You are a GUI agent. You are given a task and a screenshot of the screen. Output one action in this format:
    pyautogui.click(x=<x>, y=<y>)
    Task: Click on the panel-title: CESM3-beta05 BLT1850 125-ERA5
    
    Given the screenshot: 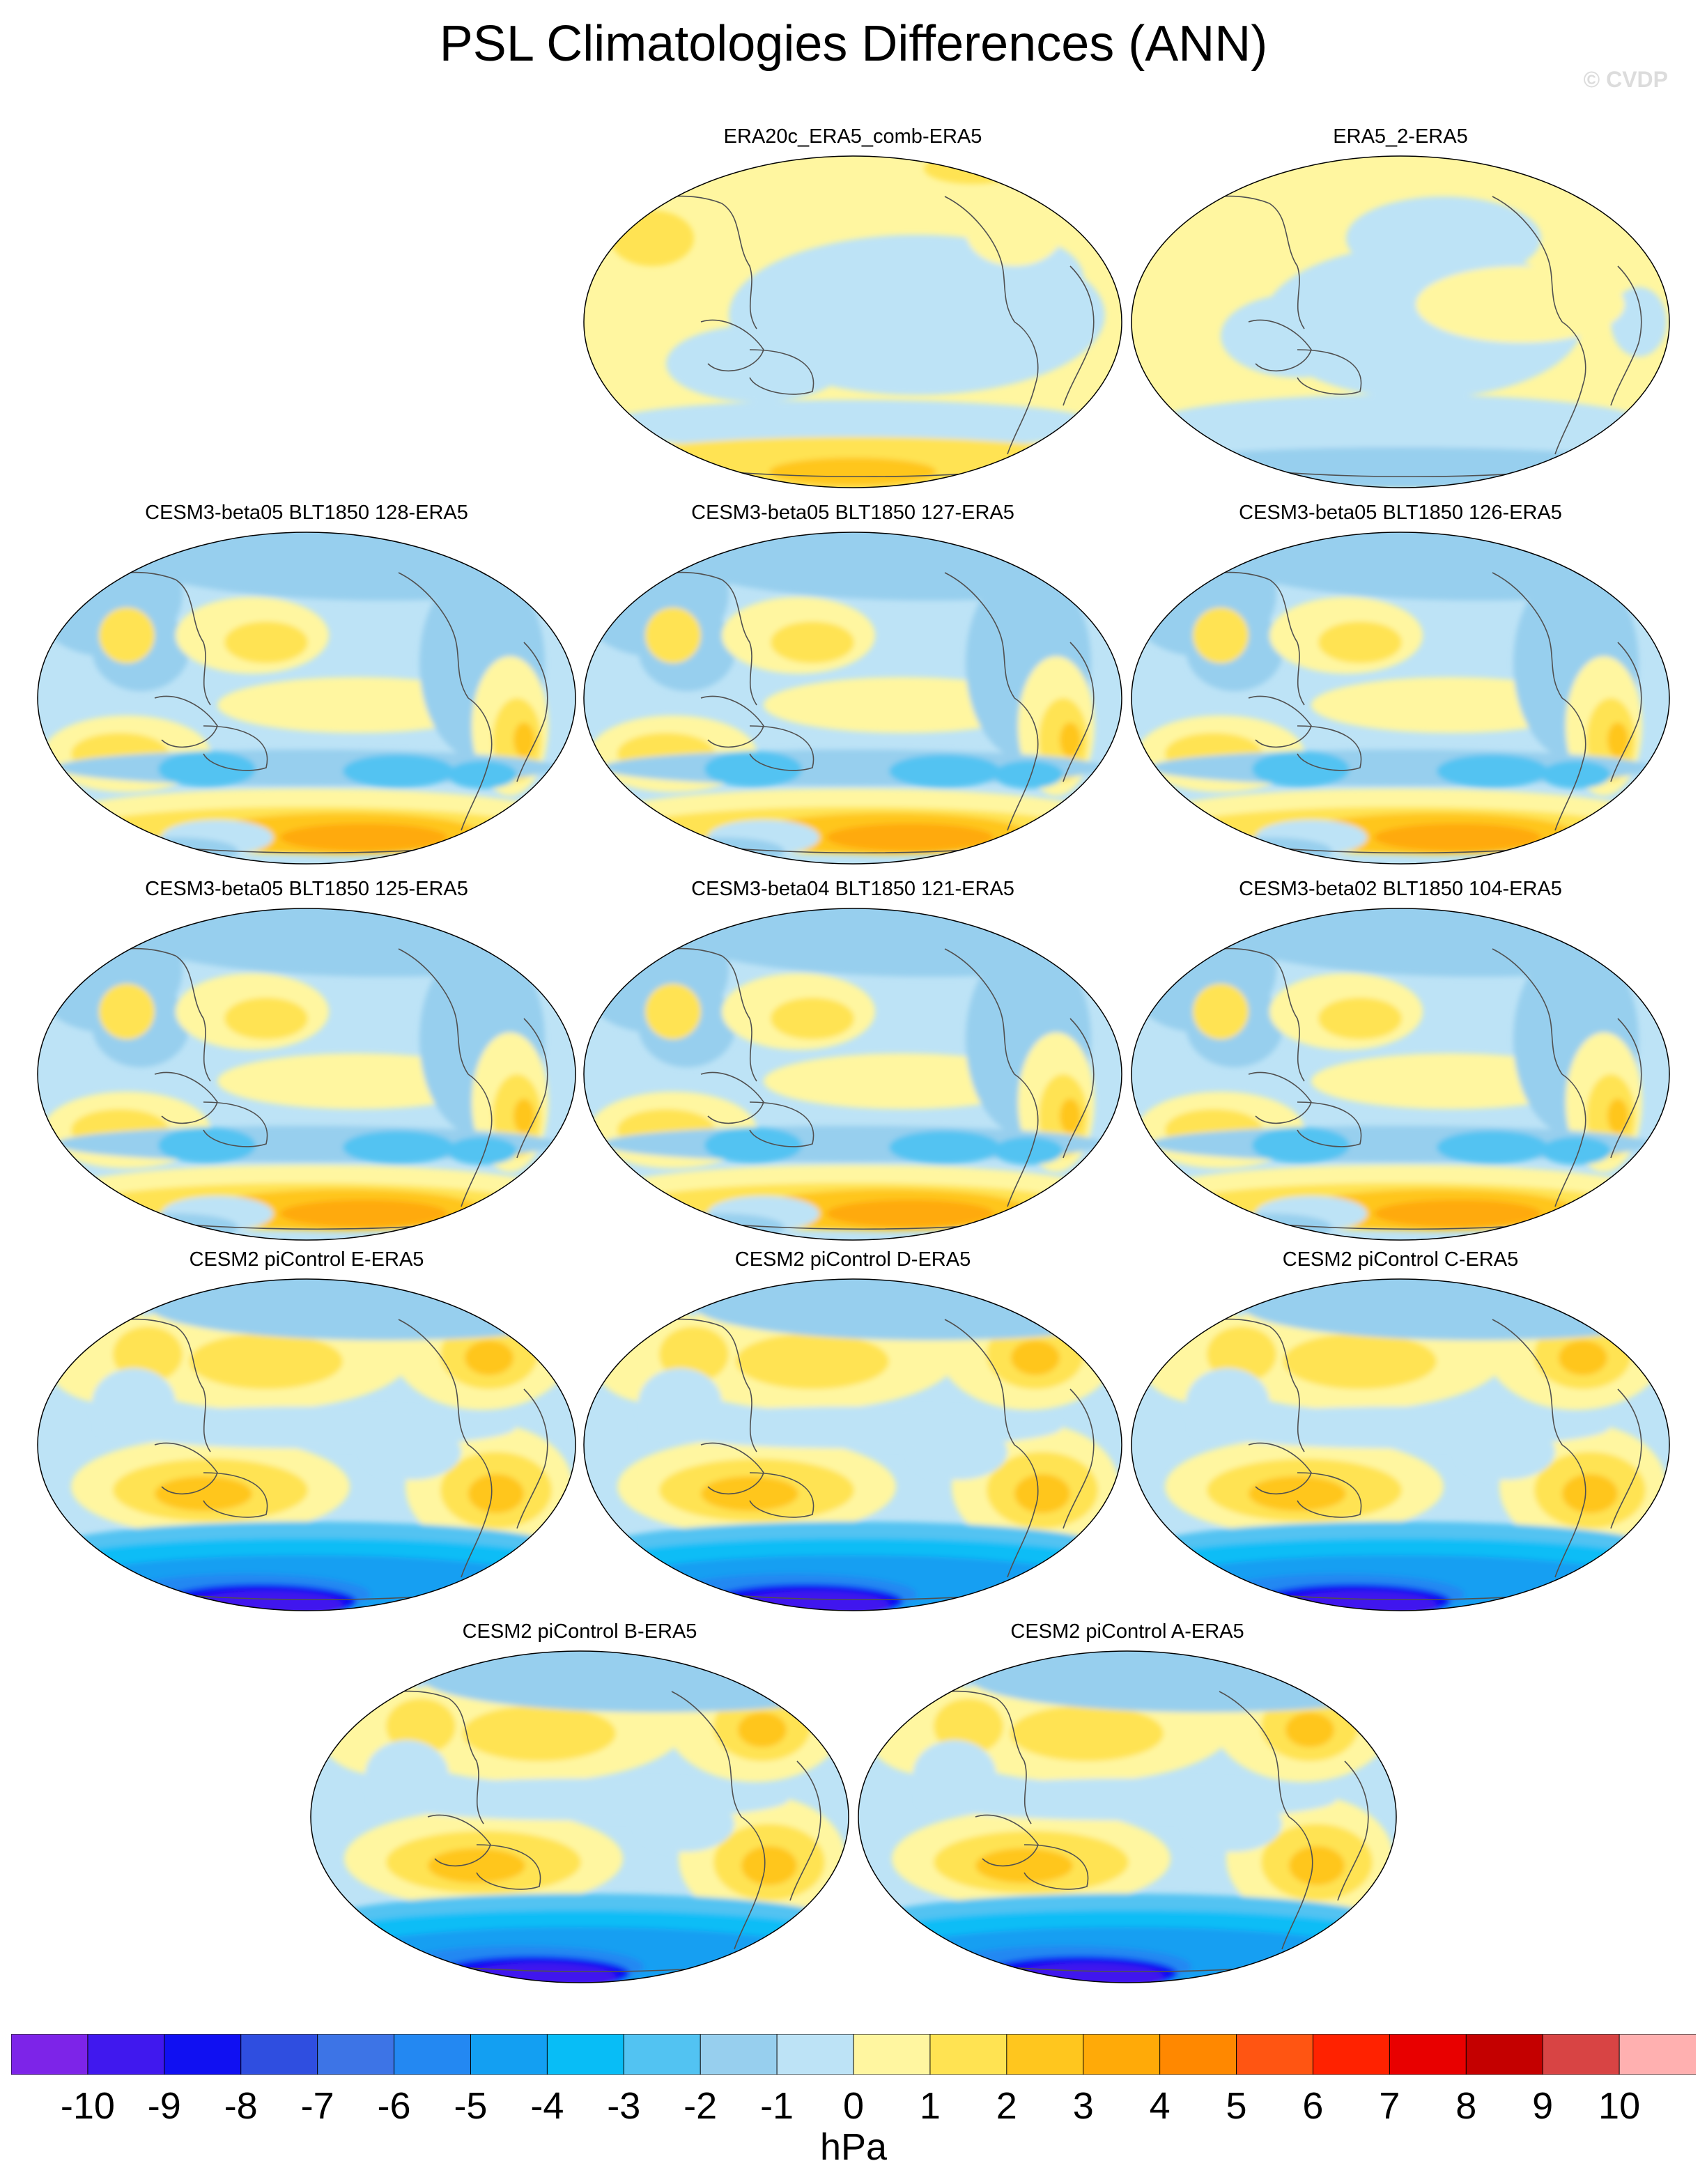 What is the action you would take?
    pyautogui.click(x=306, y=889)
    